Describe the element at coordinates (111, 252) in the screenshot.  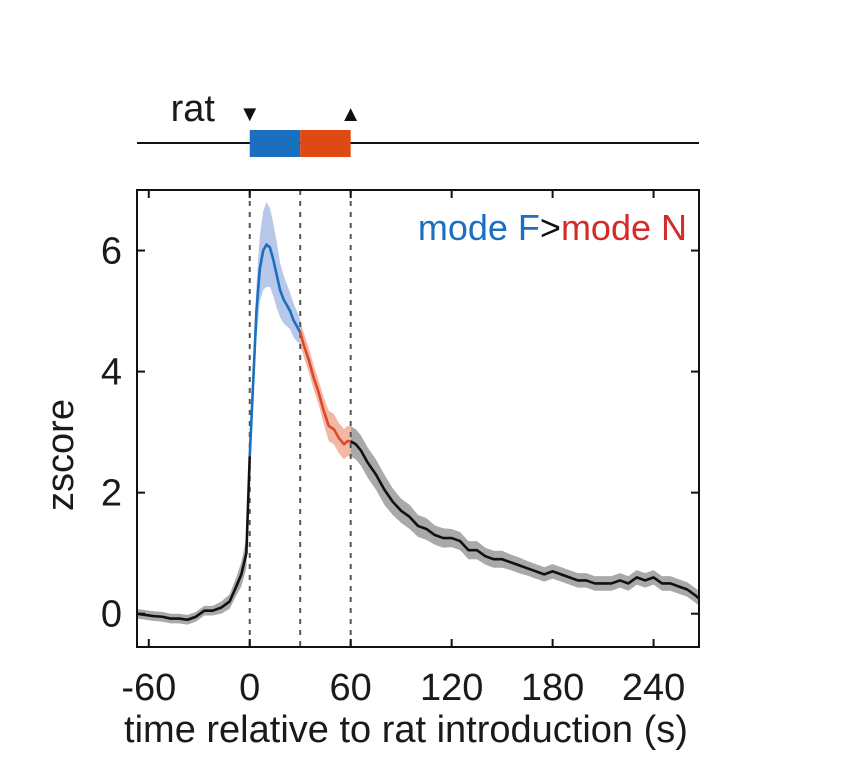
I see `y-tick-label: 6` at that location.